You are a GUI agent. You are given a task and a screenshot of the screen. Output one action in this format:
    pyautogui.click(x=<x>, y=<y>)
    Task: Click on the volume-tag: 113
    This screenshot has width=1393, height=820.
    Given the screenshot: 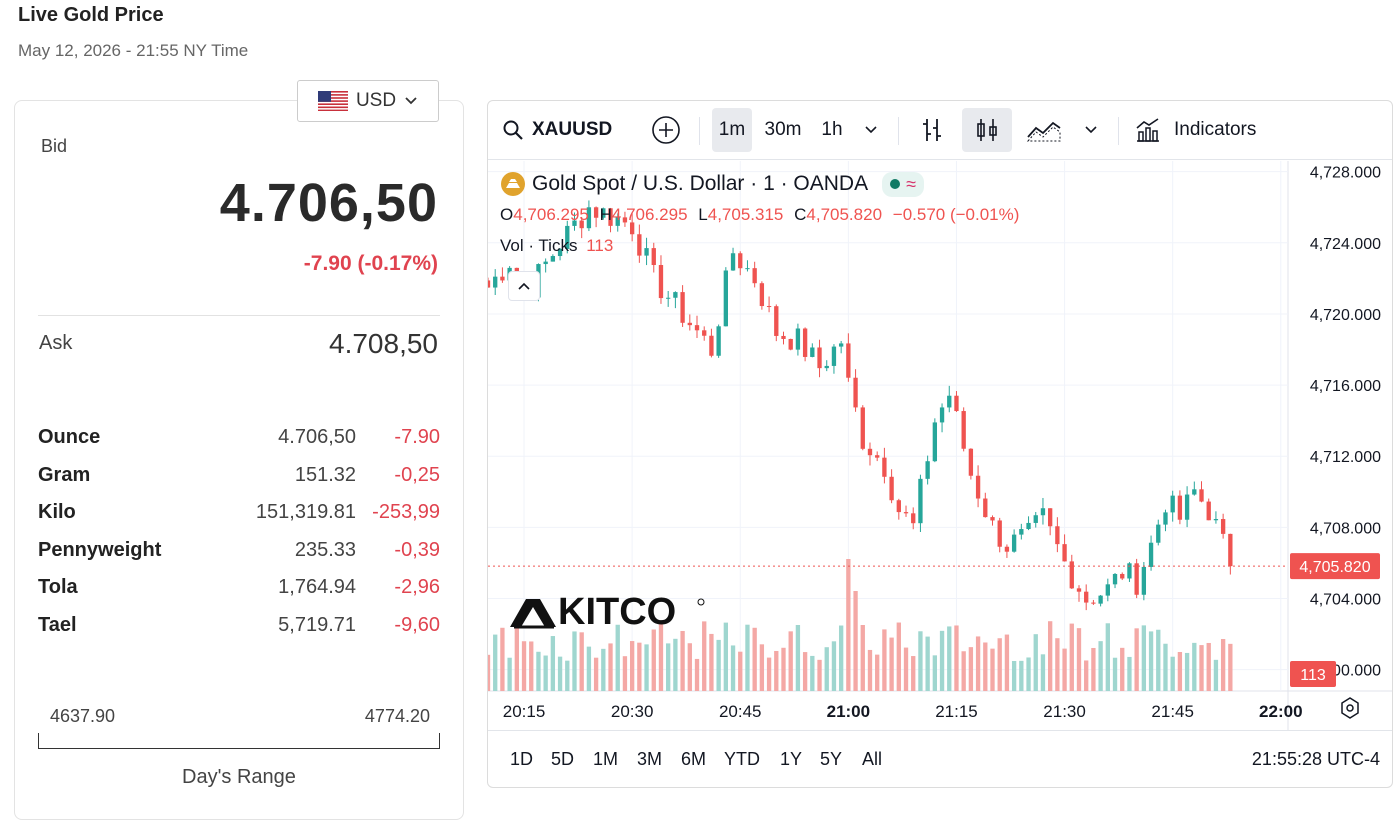 What is the action you would take?
    pyautogui.click(x=1313, y=674)
    